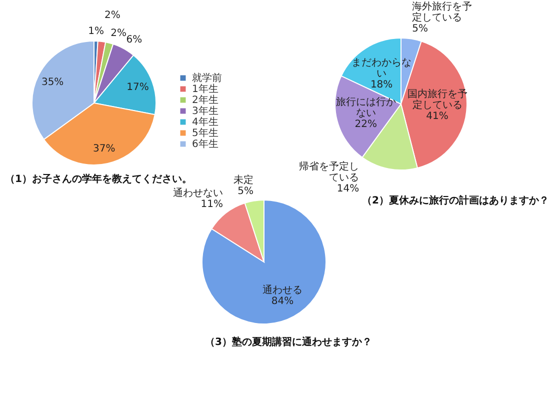 Image resolution: width=555 pixels, height=400 pixels. Describe the element at coordinates (282, 290) in the screenshot. I see `slice-label: 通わせる` at that location.